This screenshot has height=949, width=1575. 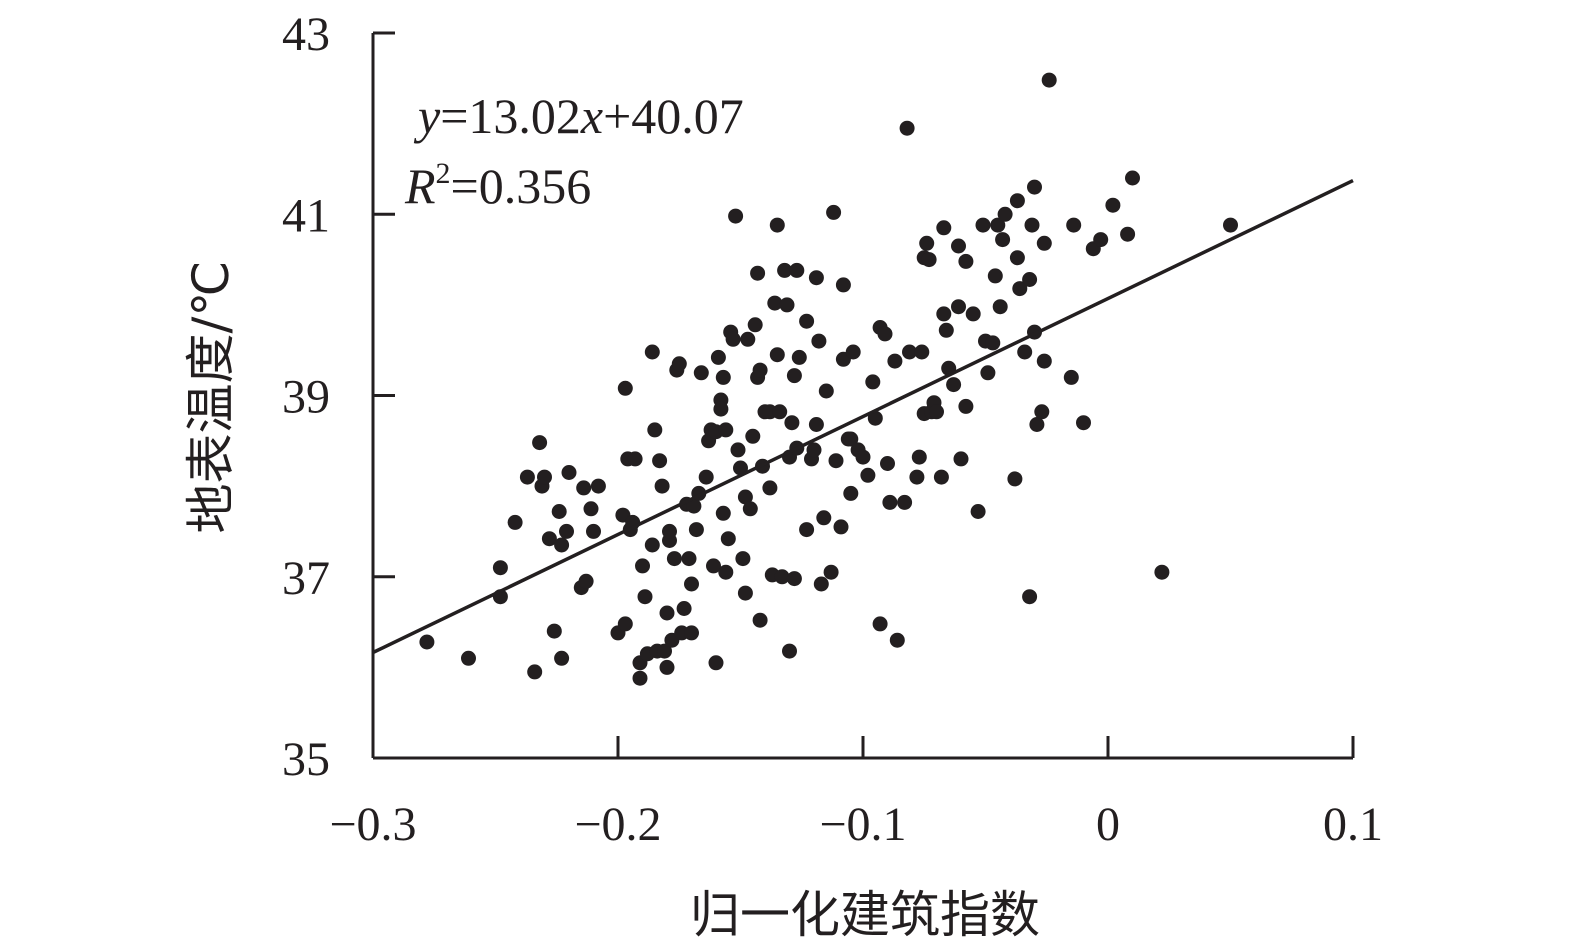 What do you see at coordinates (306, 397) in the screenshot?
I see `y-tick-label: 39` at bounding box center [306, 397].